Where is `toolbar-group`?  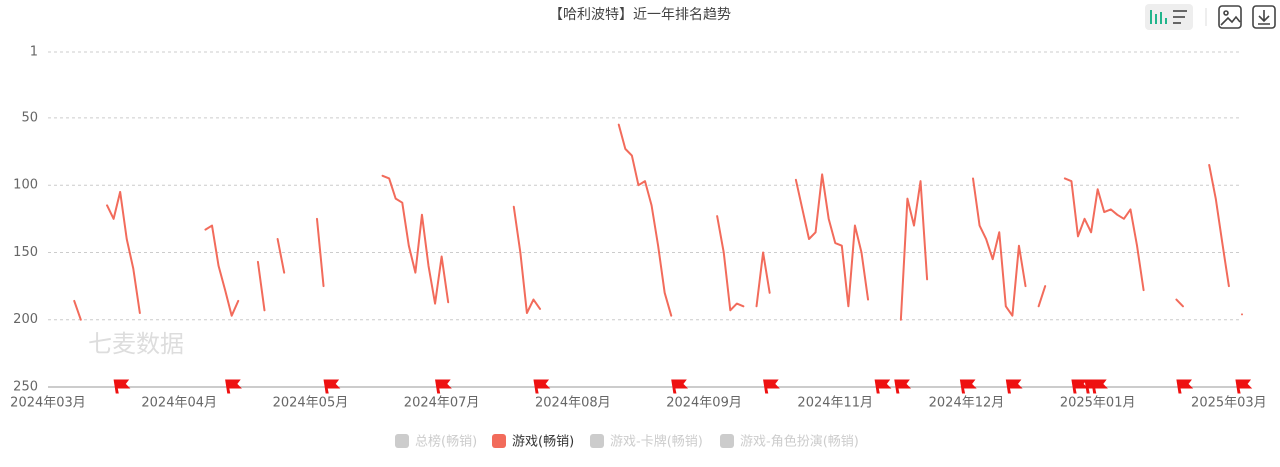
toolbar-group is located at coordinates (1169, 17).